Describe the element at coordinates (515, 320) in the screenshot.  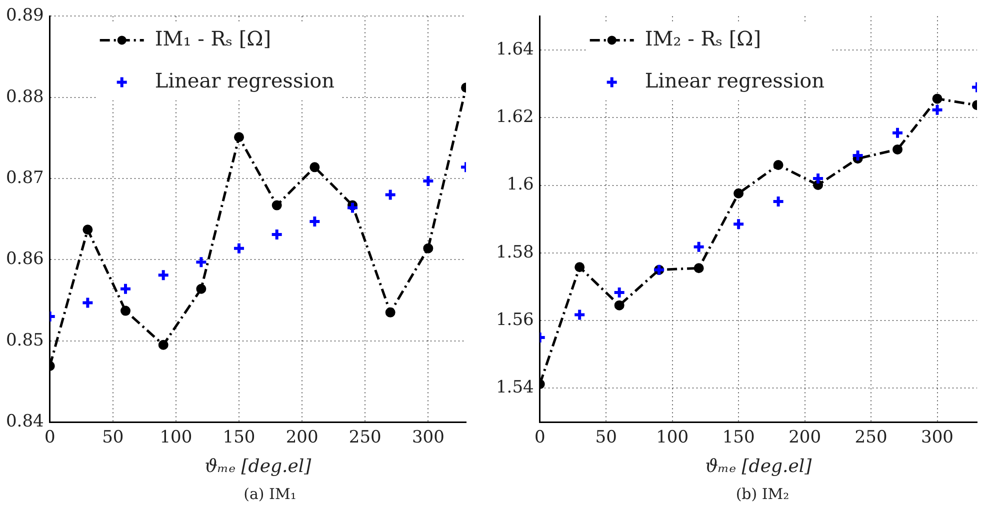
I see `y-tick-label: 1.56` at that location.